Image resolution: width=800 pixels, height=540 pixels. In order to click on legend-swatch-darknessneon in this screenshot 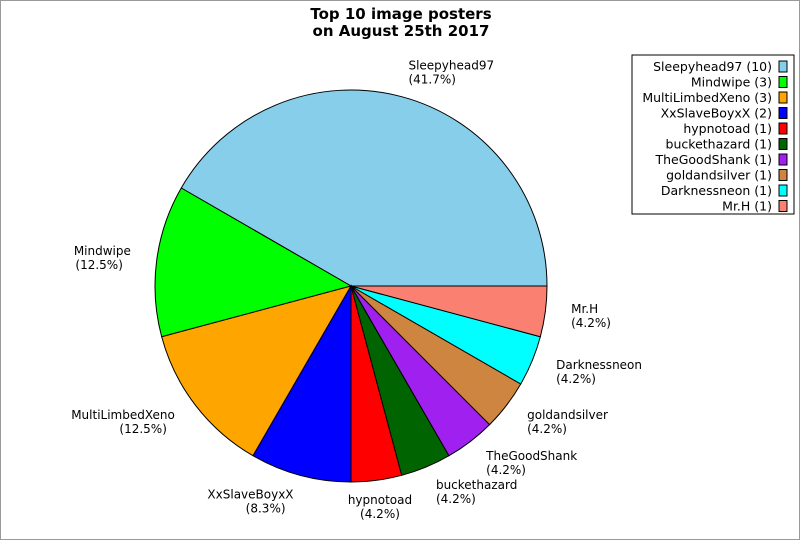, I will do `click(783, 190)`.